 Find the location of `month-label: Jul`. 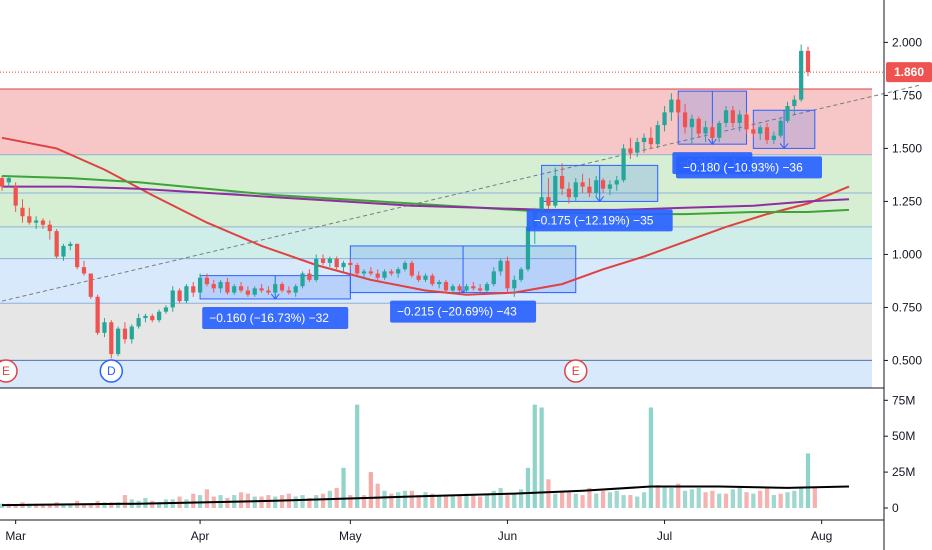

month-label: Jul is located at coordinates (664, 536).